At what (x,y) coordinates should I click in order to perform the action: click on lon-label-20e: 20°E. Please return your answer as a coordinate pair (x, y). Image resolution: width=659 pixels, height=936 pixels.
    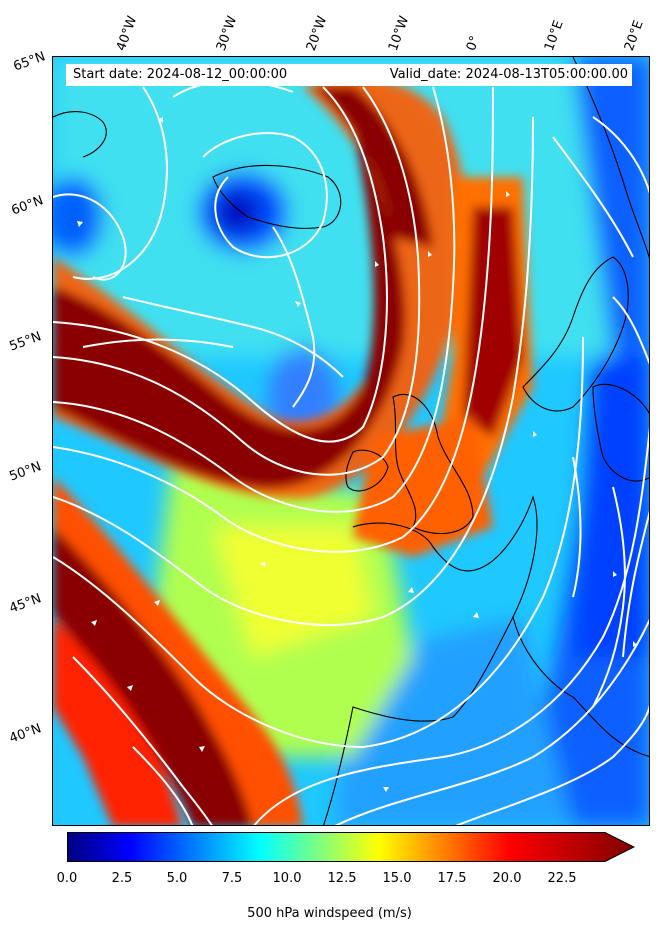
    Looking at the image, I should click on (634, 35).